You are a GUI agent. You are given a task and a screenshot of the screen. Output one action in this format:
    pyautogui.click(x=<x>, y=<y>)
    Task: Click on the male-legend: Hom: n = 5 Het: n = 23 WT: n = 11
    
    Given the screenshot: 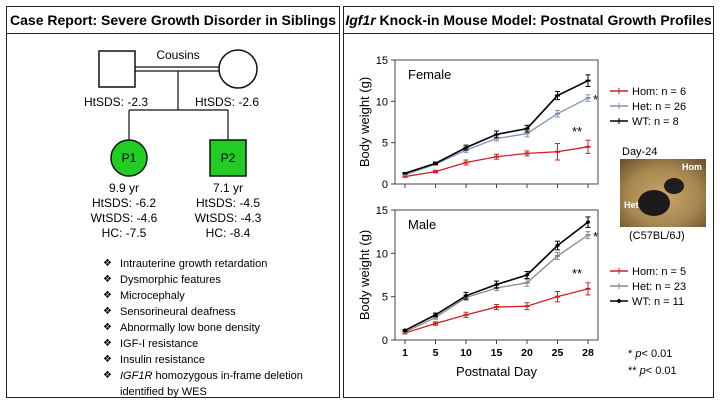 What is the action you would take?
    pyautogui.click(x=648, y=287)
    